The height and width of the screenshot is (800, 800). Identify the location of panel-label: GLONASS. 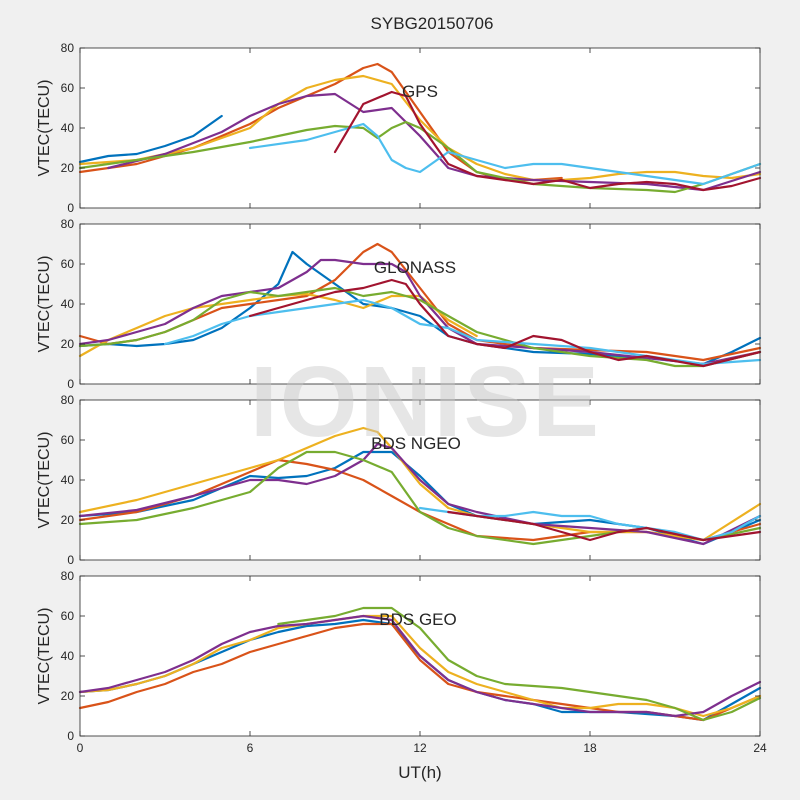
(415, 267).